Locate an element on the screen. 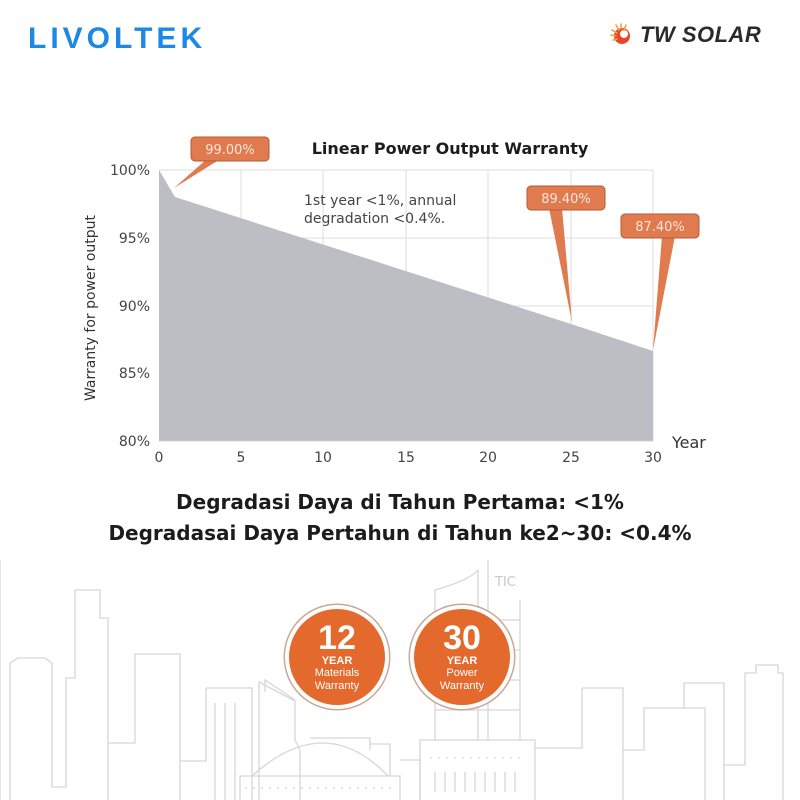 Image resolution: width=800 pixels, height=800 pixels. y-tick: 90% is located at coordinates (134, 307).